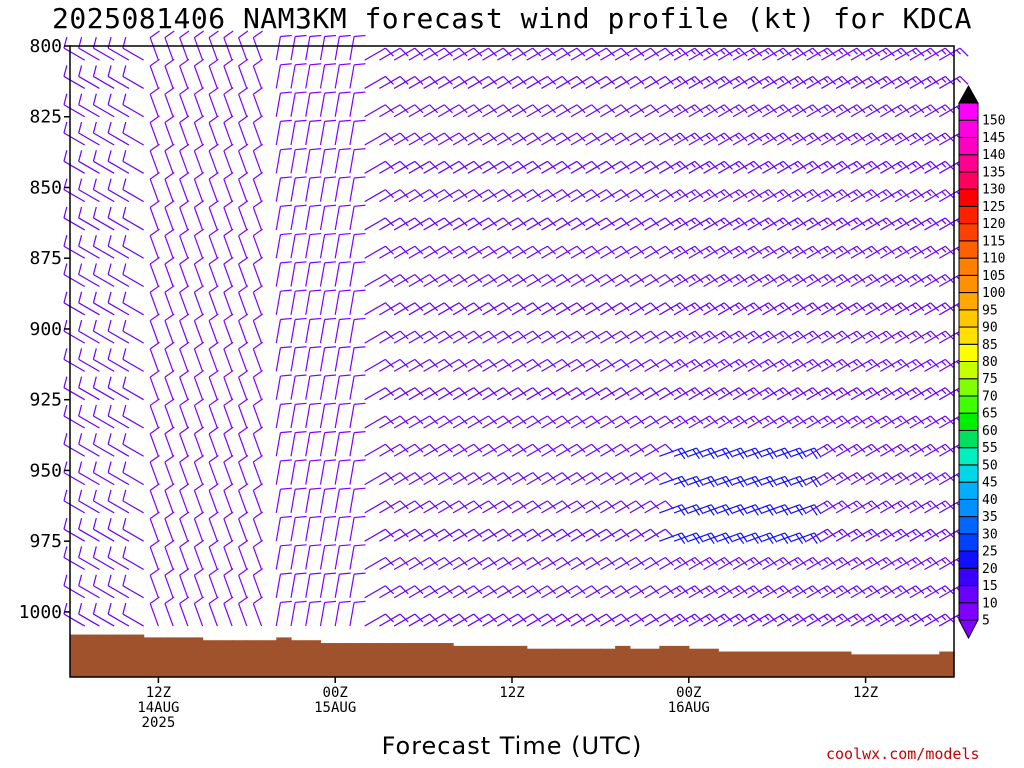 This screenshot has width=1024, height=768. Describe the element at coordinates (993, 155) in the screenshot. I see `colorbar-label: 140` at that location.